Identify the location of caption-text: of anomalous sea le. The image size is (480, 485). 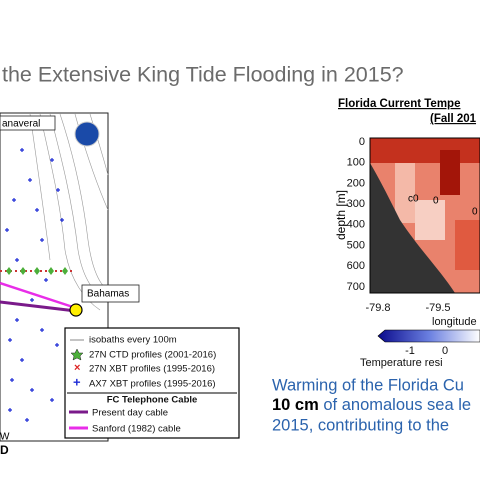
(395, 405).